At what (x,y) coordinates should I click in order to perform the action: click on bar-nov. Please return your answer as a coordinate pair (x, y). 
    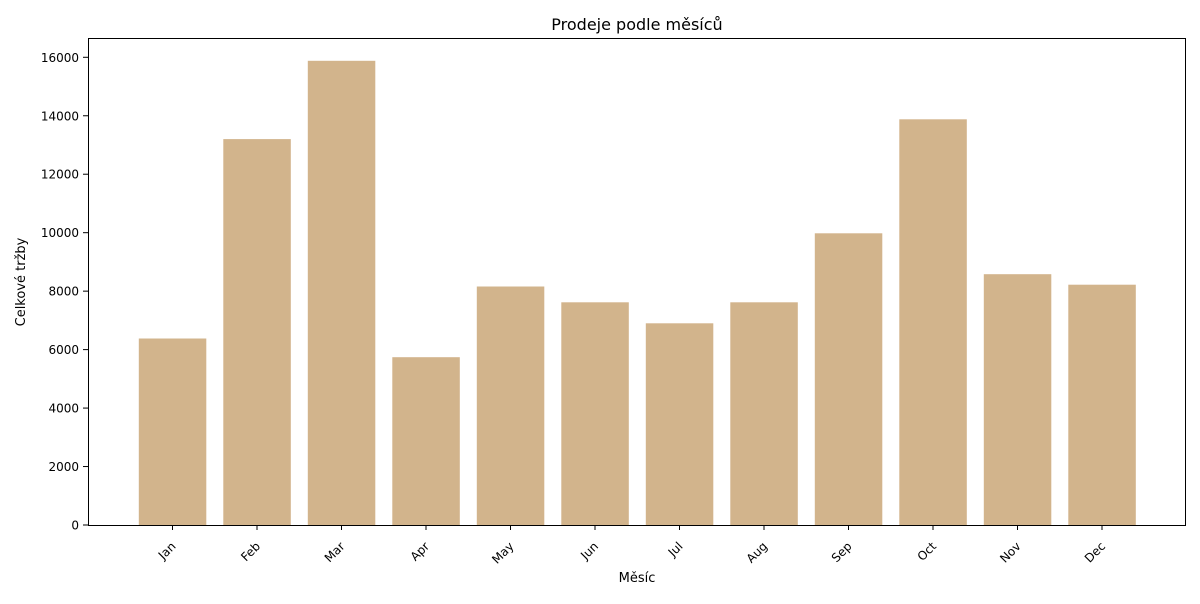
    Looking at the image, I should click on (1017, 399).